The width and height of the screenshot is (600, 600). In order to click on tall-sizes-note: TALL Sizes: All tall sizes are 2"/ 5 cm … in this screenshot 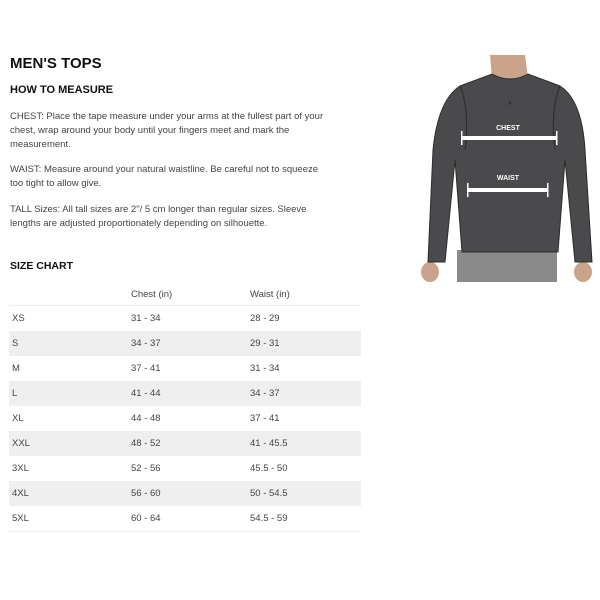, I will do `click(158, 216)`.